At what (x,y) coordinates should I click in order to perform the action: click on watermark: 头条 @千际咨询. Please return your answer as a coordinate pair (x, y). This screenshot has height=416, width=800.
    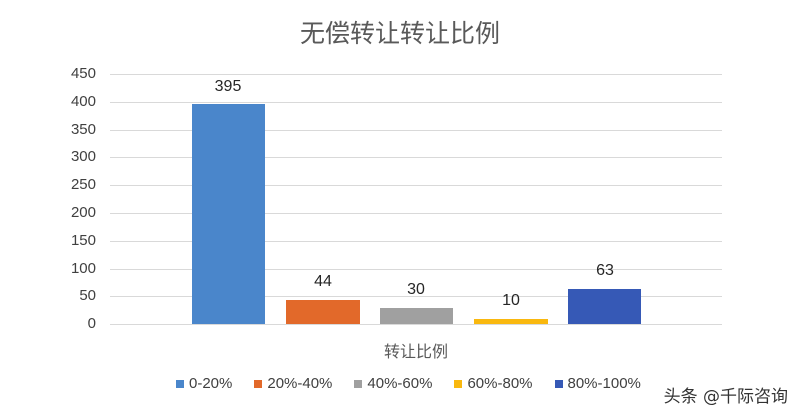
    Looking at the image, I should click on (725, 397).